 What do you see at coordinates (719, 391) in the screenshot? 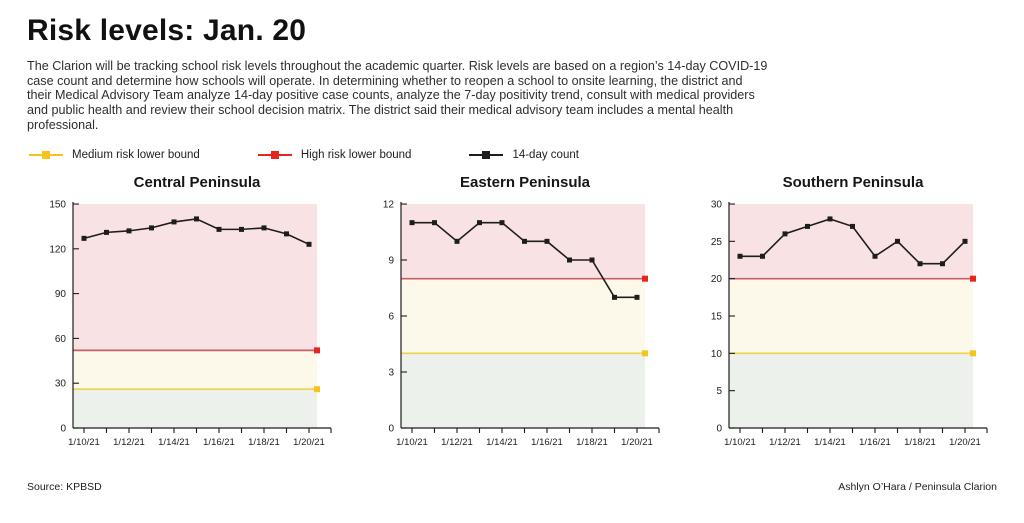
I see `svg-text: 5` at bounding box center [719, 391].